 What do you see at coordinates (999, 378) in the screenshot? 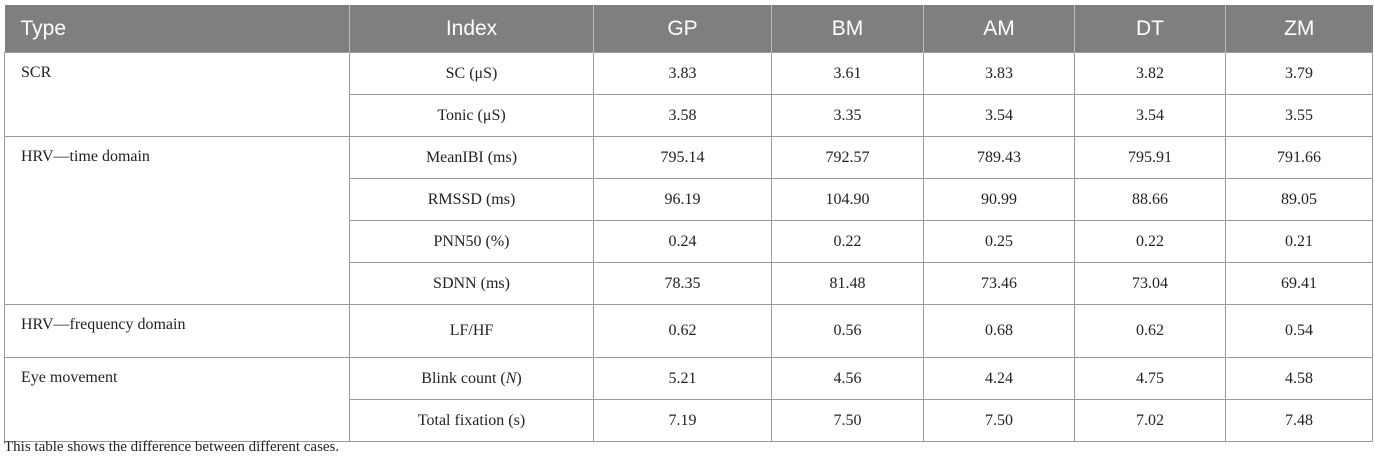
I see `value-cell: 4.24` at bounding box center [999, 378].